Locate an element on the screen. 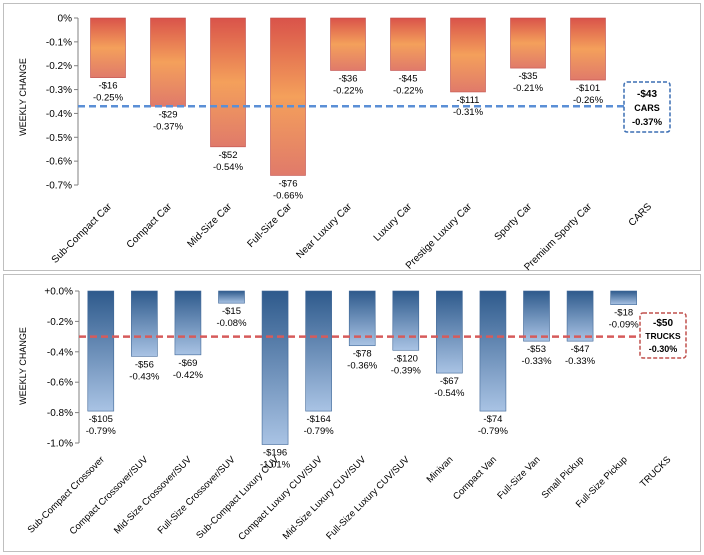  trucks-summary-box: -$50 TRUCKS -0.30% is located at coordinates (663, 335).